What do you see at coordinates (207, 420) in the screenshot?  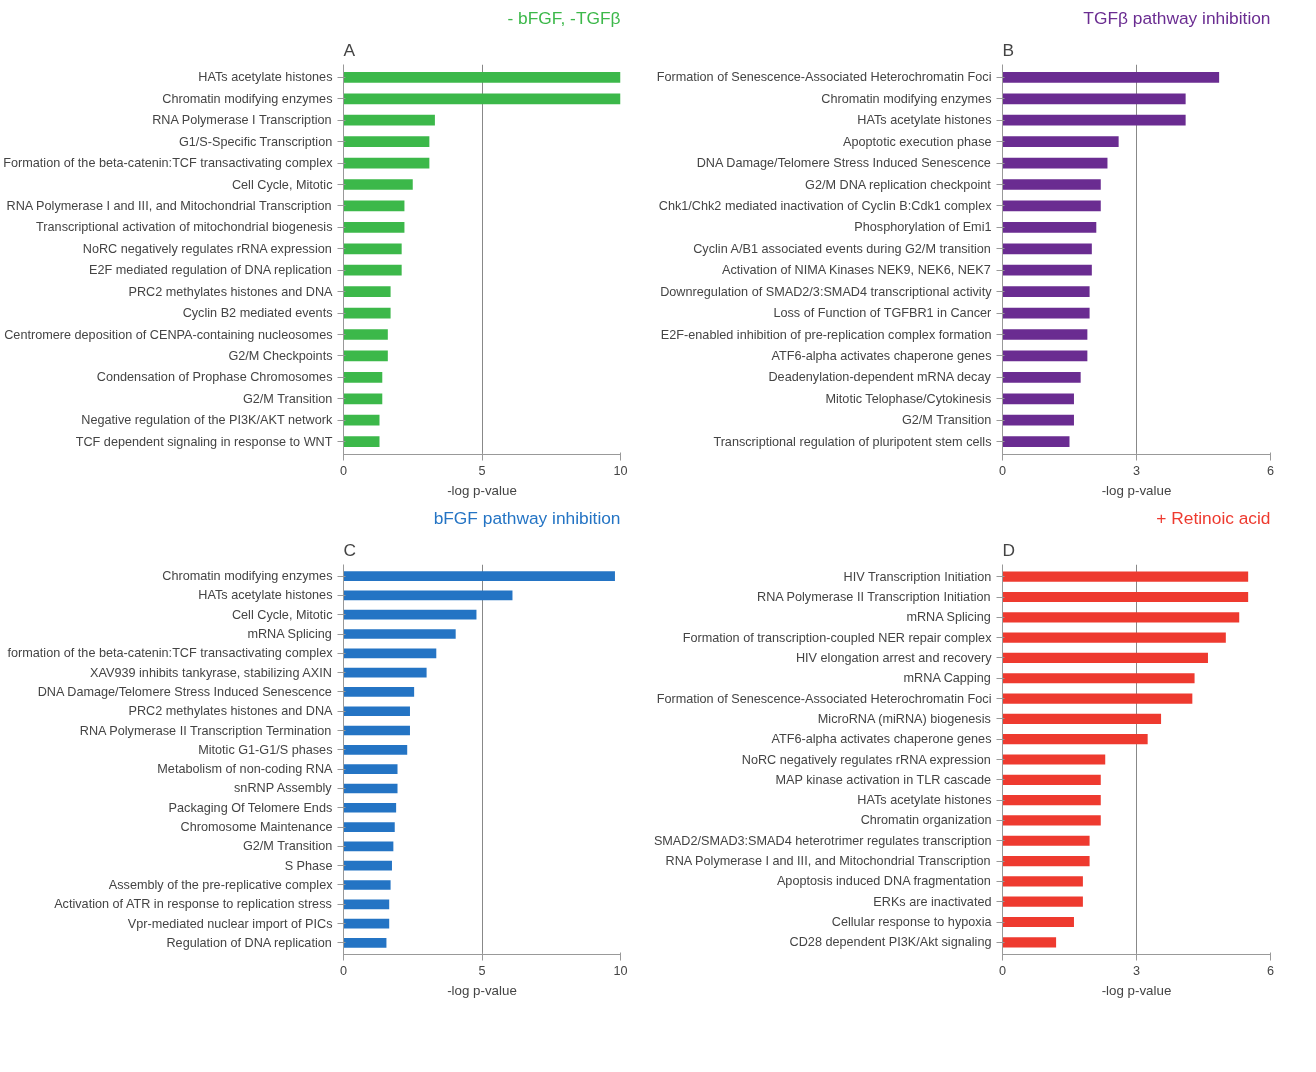 I see `y-tick-label: Negative regulation of the PI3K/AKT network` at bounding box center [207, 420].